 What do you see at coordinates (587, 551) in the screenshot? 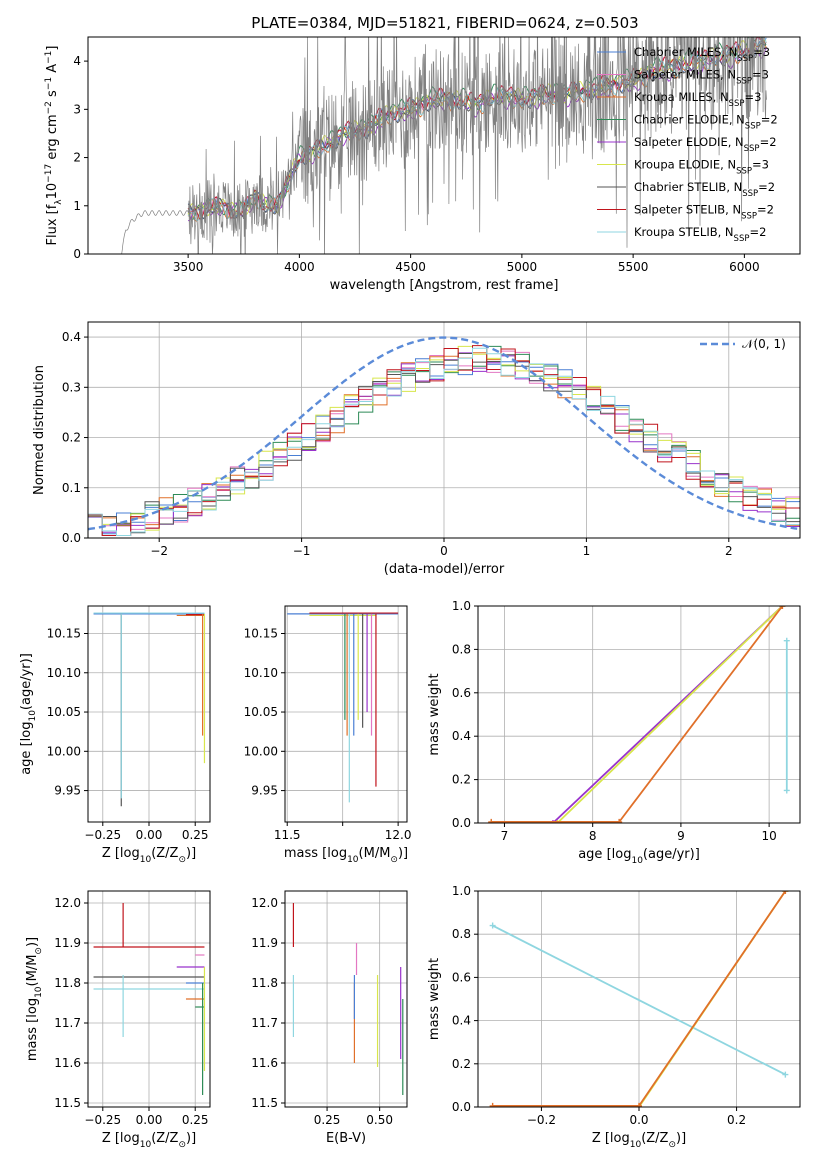
I see `x-tick-label: 1` at bounding box center [587, 551].